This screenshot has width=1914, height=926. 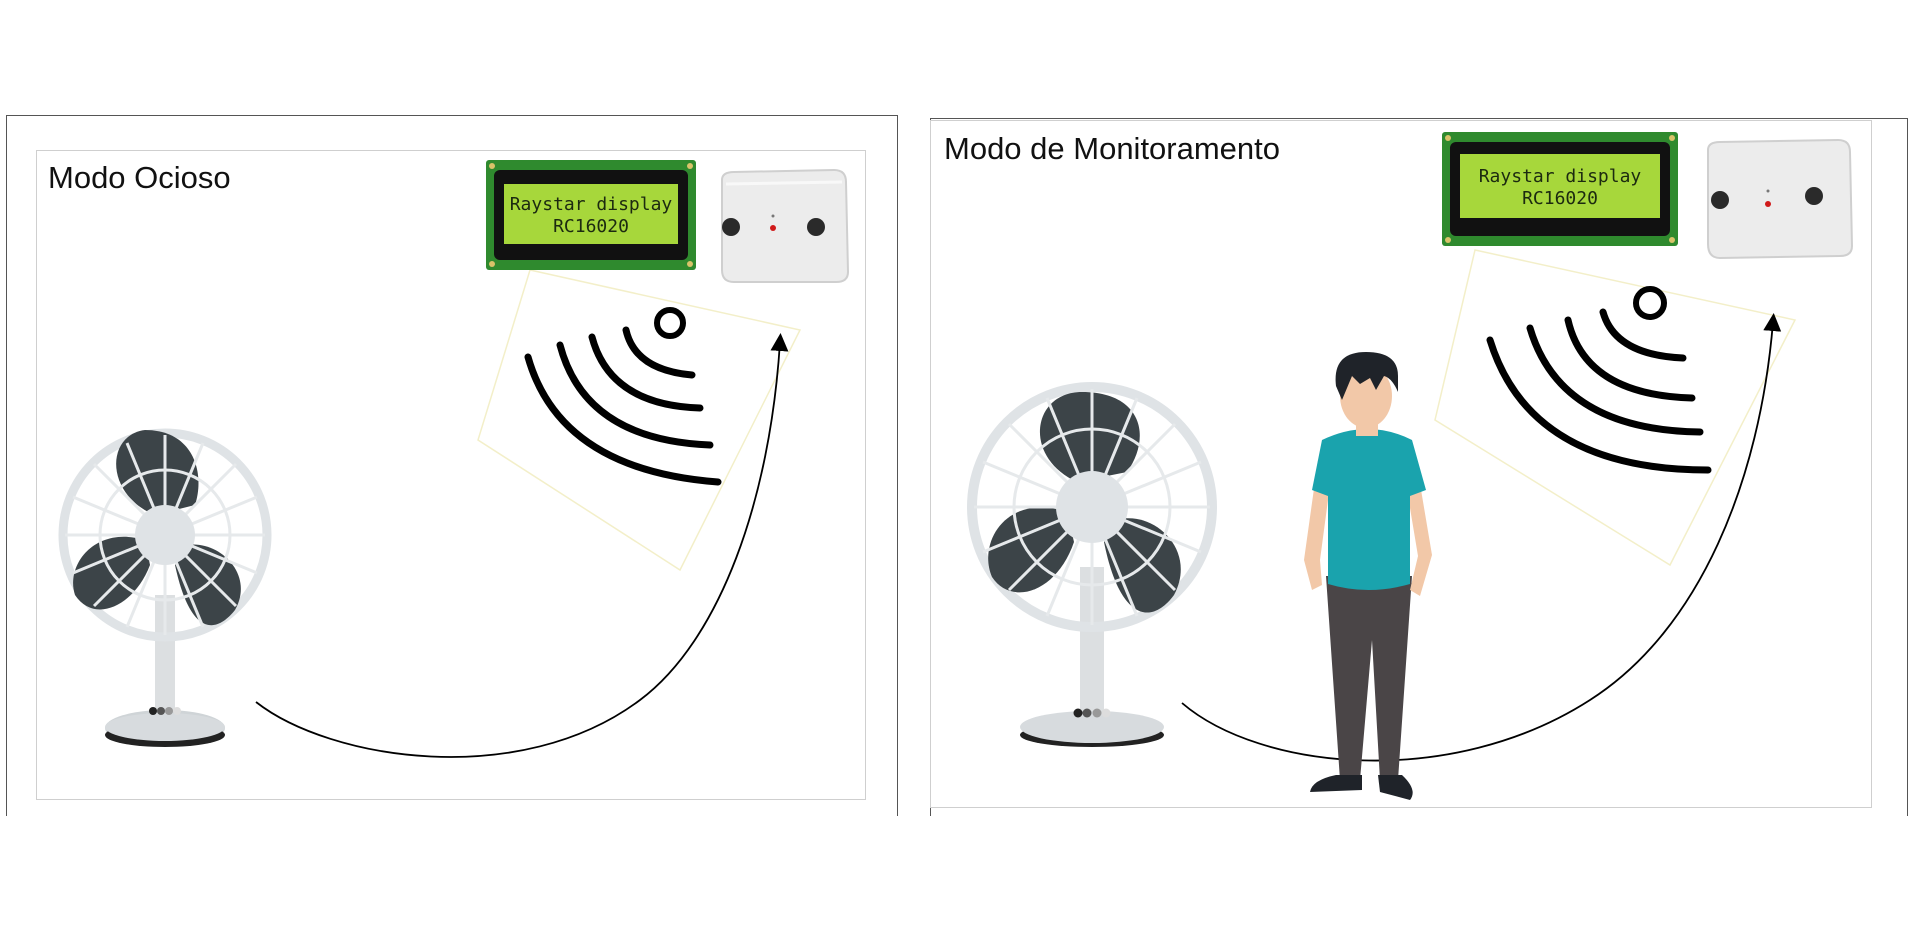 What do you see at coordinates (1368, 576) in the screenshot?
I see `person-figure` at bounding box center [1368, 576].